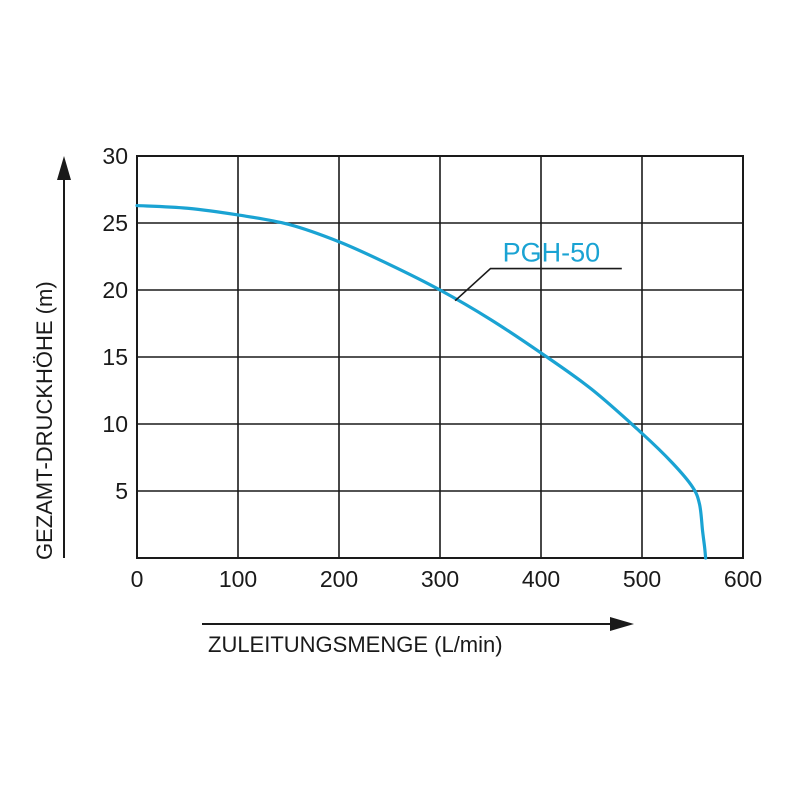  Describe the element at coordinates (115, 156) in the screenshot. I see `y-tick-label: 30` at that location.